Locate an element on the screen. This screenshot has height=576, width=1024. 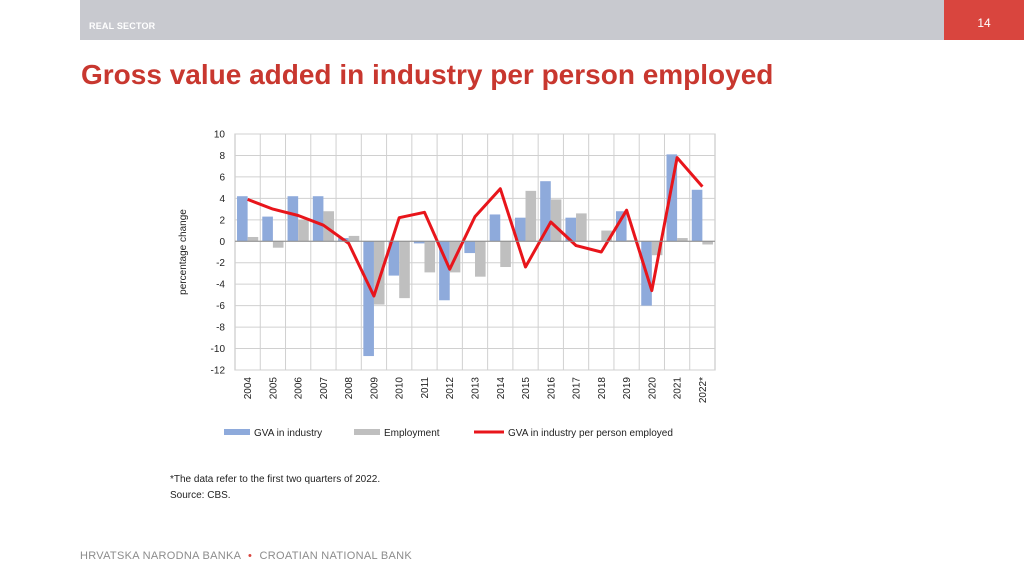
x-tick-label: 2005 is located at coordinates (273, 388).